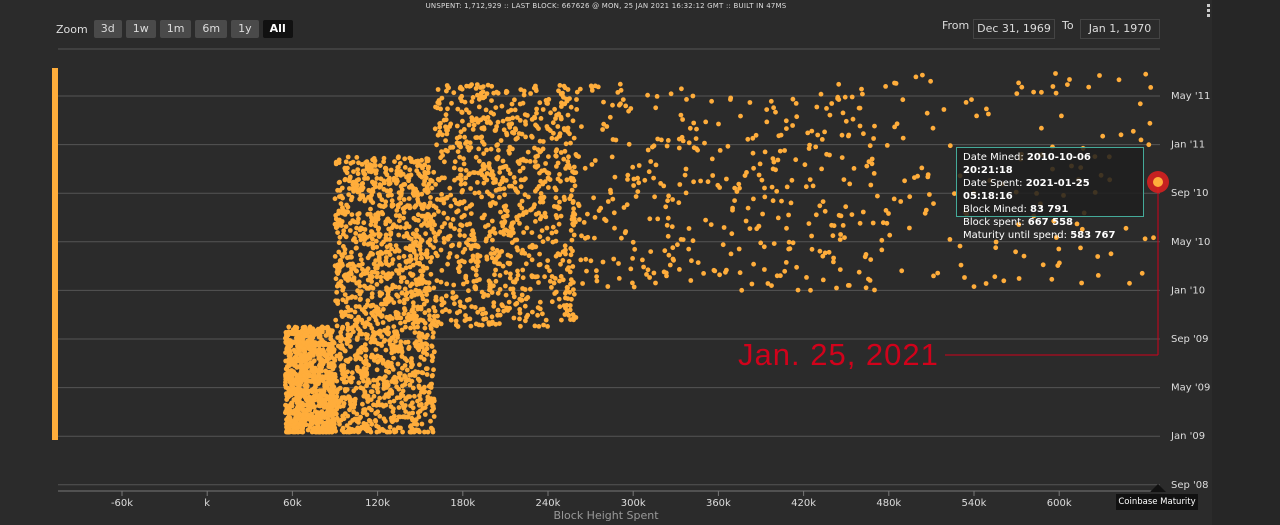 Image resolution: width=1280 pixels, height=525 pixels. I want to click on from-date-input: Dec 31, 1969, so click(1014, 29).